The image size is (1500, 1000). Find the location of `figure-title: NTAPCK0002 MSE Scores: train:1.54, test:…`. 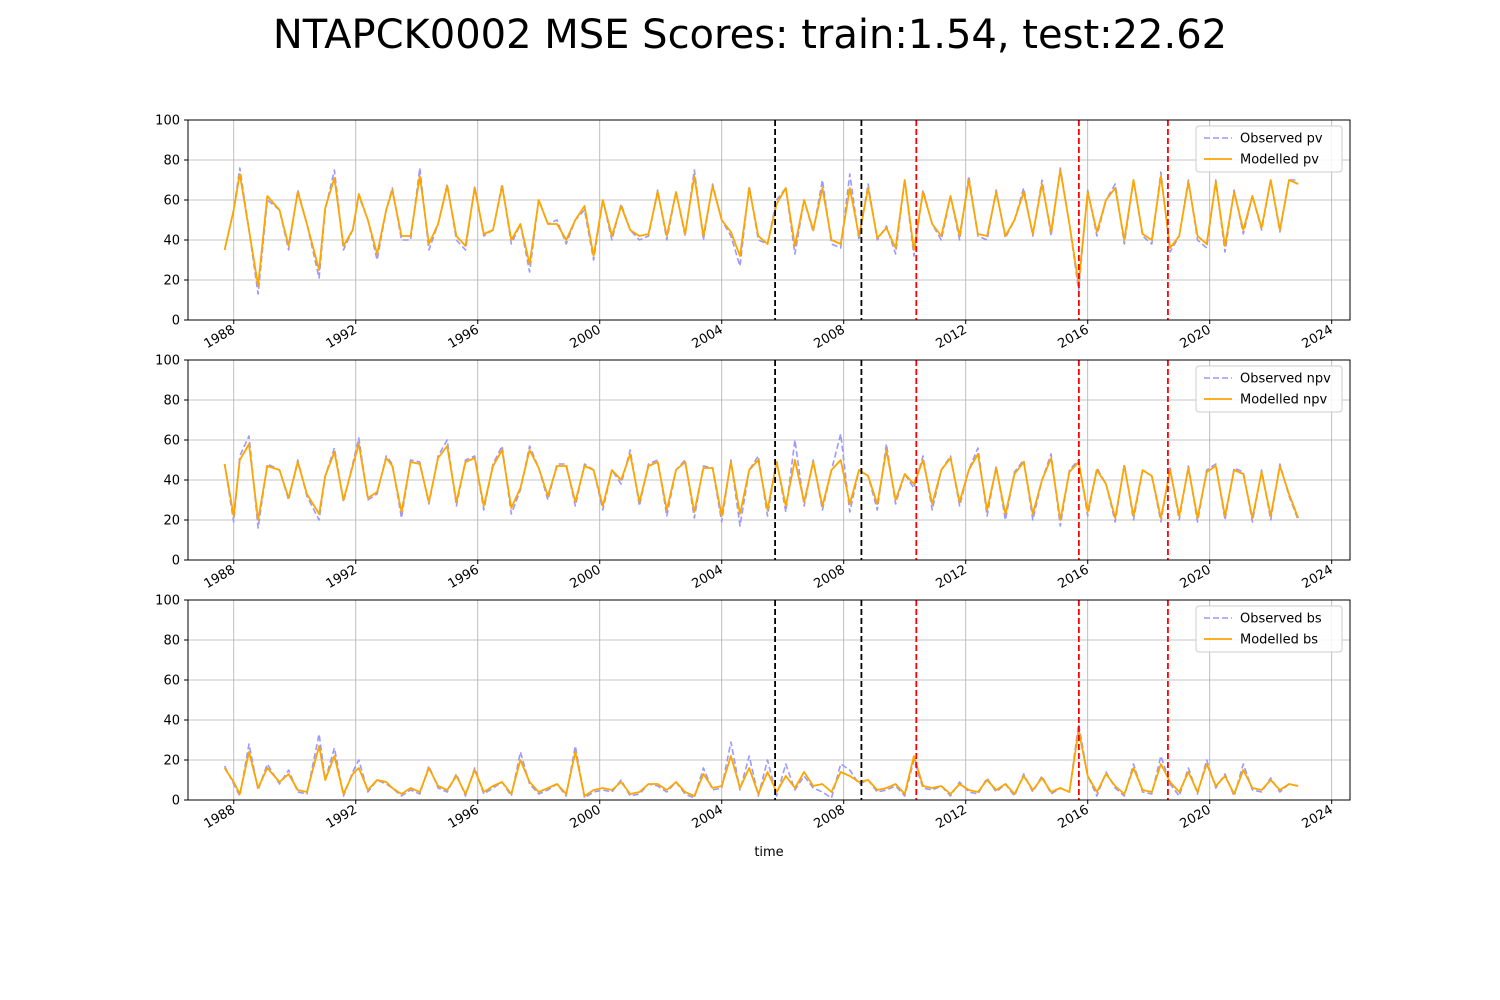

figure-title: NTAPCK0002 MSE Scores: train:1.54, test:… is located at coordinates (750, 35).